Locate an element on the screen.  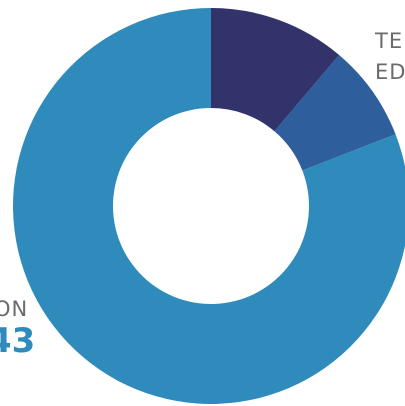
label-right-line-2: ED is located at coordinates (390, 72).